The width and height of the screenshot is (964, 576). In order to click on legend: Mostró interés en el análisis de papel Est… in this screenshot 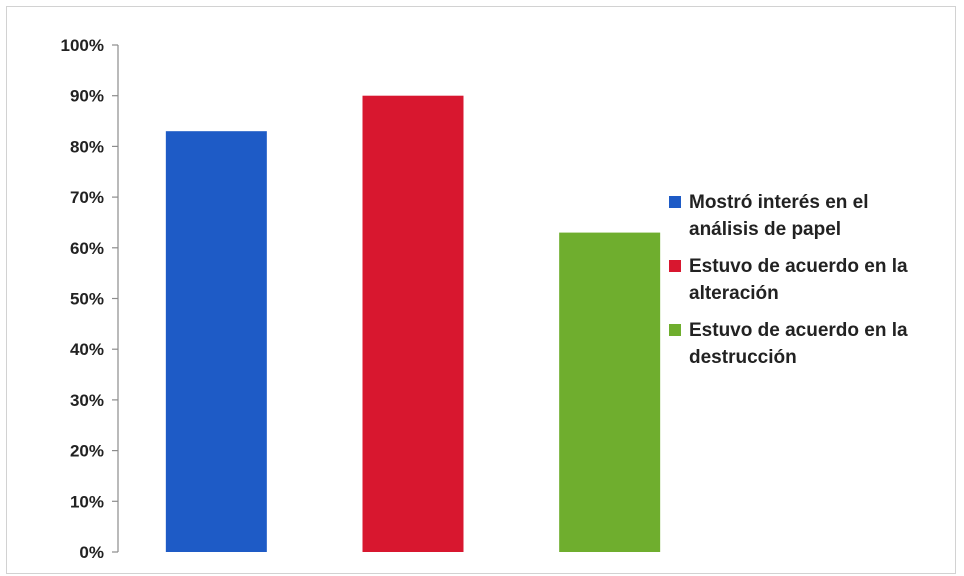, I will do `click(788, 280)`.